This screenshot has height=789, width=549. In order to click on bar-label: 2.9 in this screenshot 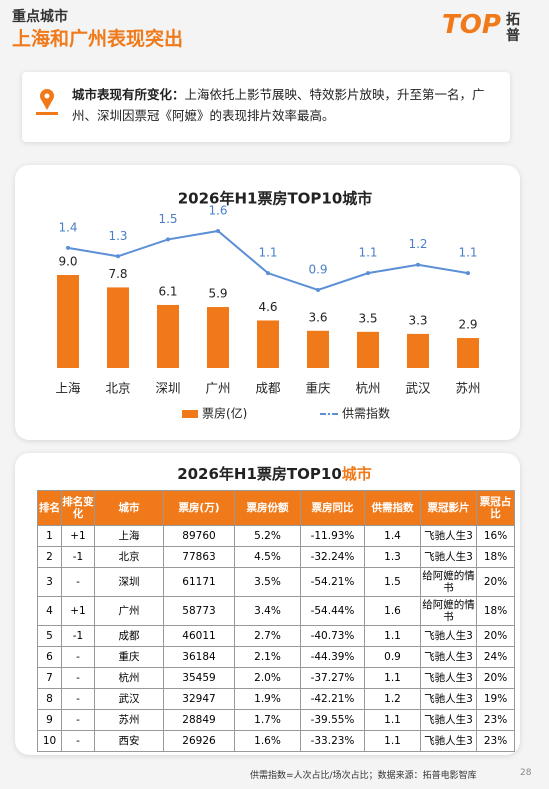, I will do `click(467, 325)`.